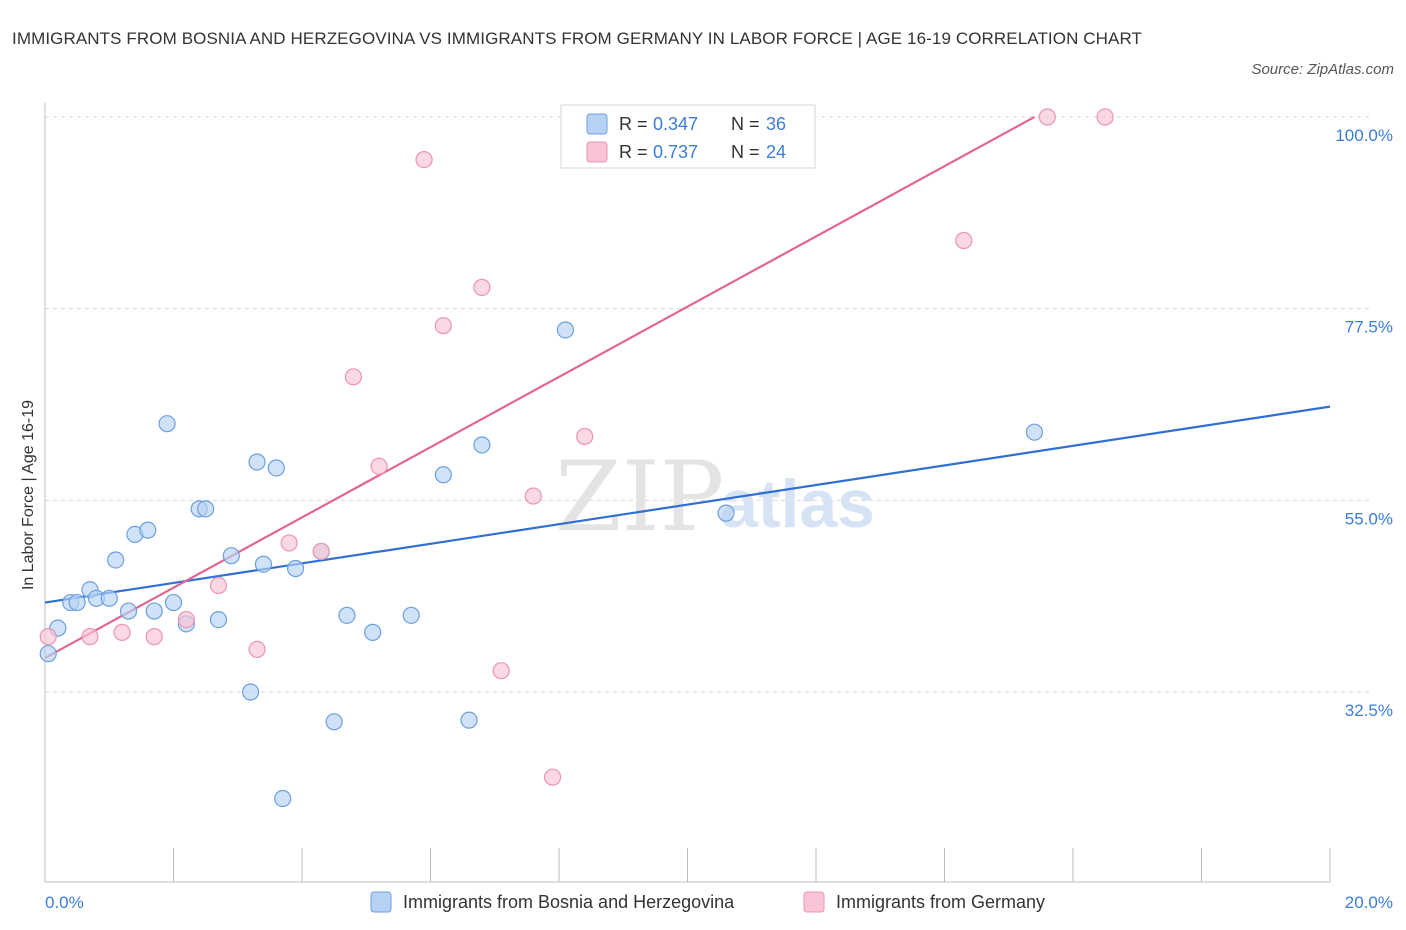 Image resolution: width=1406 pixels, height=930 pixels. What do you see at coordinates (797, 504) in the screenshot?
I see `watermark-atlas: atlas` at bounding box center [797, 504].